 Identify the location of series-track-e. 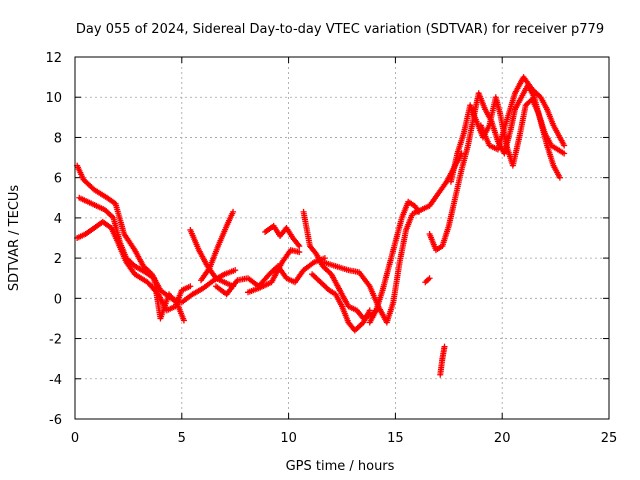
(217, 246).